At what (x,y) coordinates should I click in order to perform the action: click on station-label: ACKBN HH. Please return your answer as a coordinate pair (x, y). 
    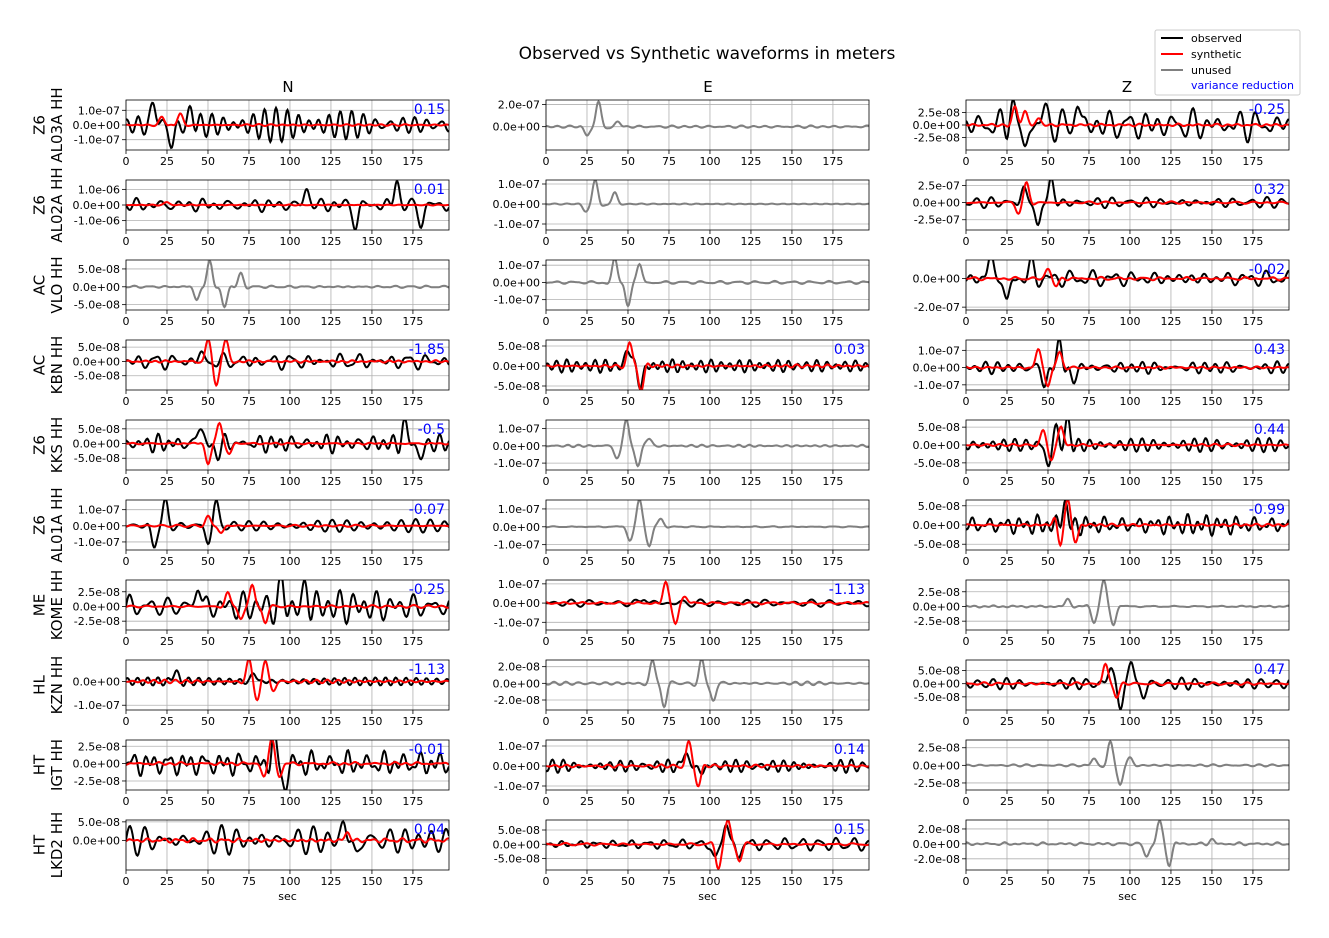
    Looking at the image, I should click on (48, 365).